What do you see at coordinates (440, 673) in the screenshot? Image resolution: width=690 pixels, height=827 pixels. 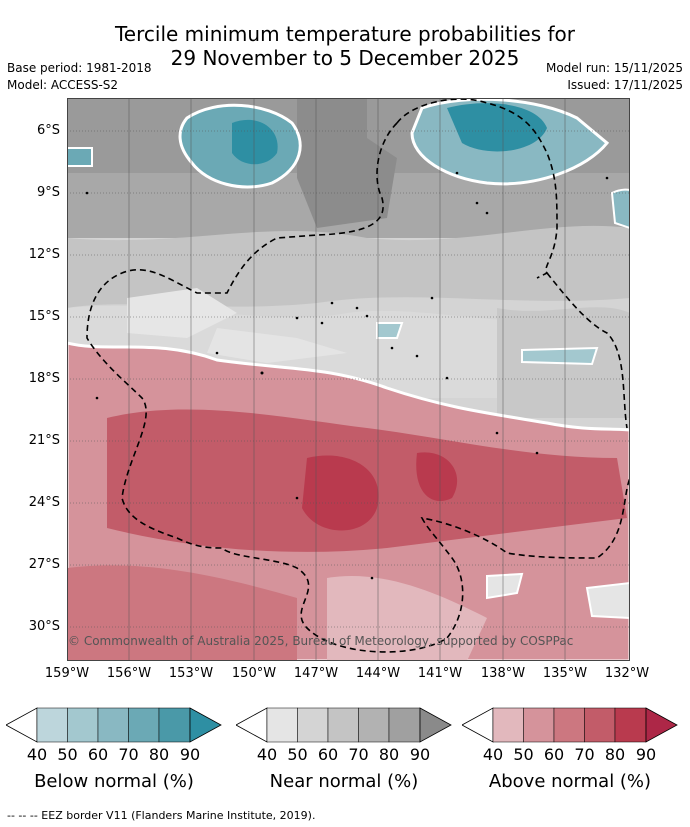 I see `lon-label: 141°W` at bounding box center [440, 673].